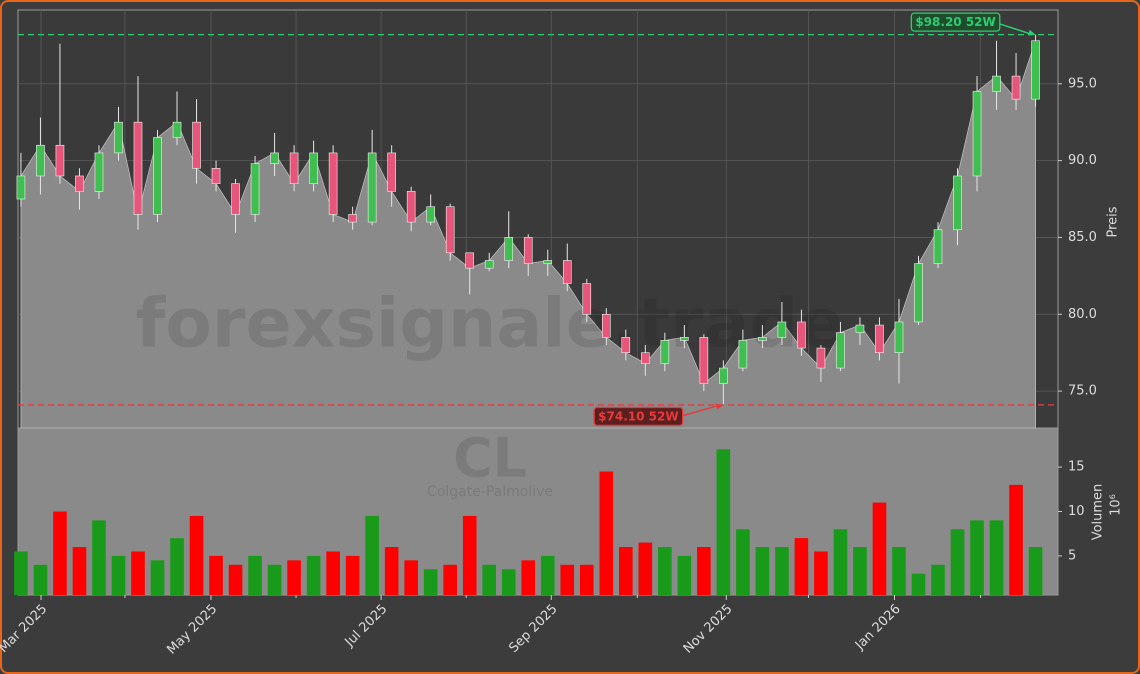 This screenshot has width=1140, height=674. What do you see at coordinates (878, 628) in the screenshot?
I see `x-tick-label: Jan 2026` at bounding box center [878, 628].